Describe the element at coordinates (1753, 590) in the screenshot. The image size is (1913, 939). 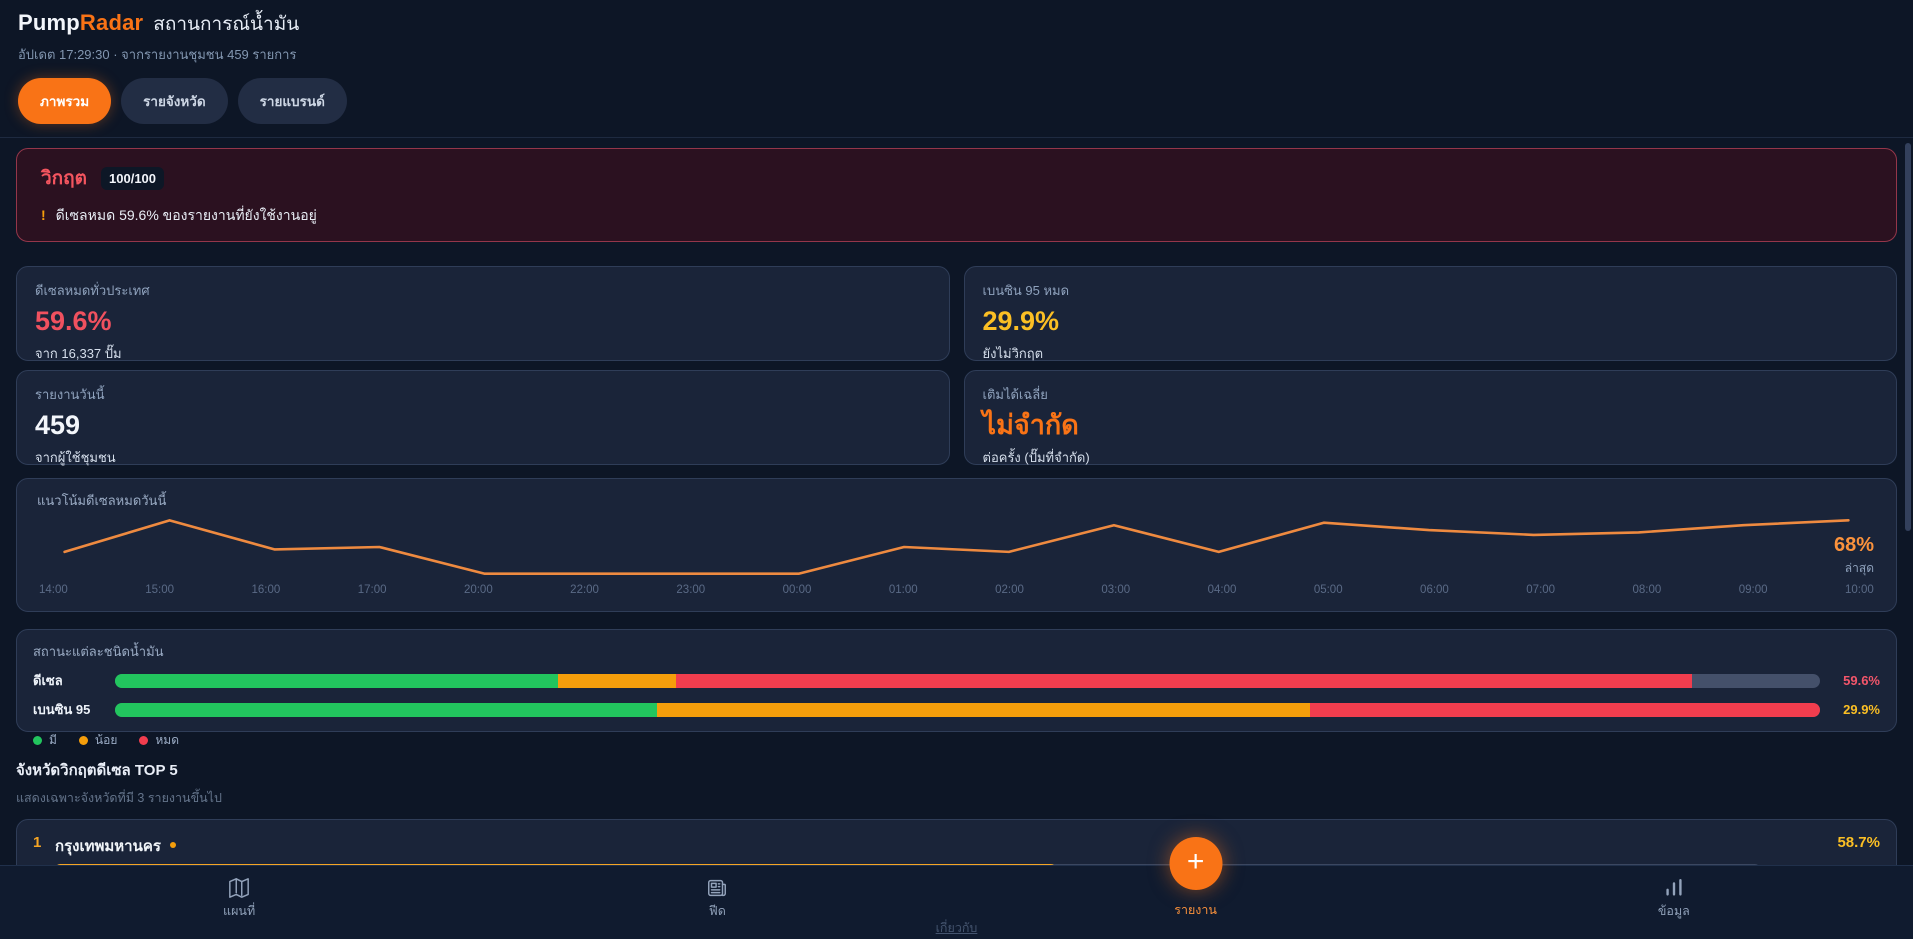
I see `x-axis-label: 09:00` at that location.